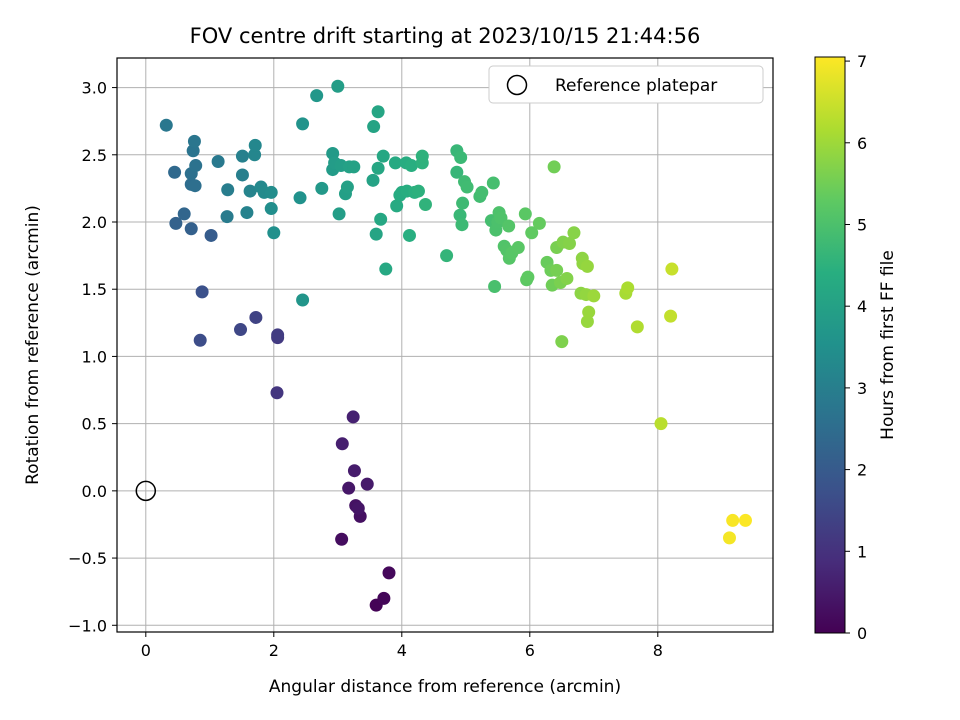 Image resolution: width=960 pixels, height=720 pixels. I want to click on x-tick-label-1: 2, so click(274, 650).